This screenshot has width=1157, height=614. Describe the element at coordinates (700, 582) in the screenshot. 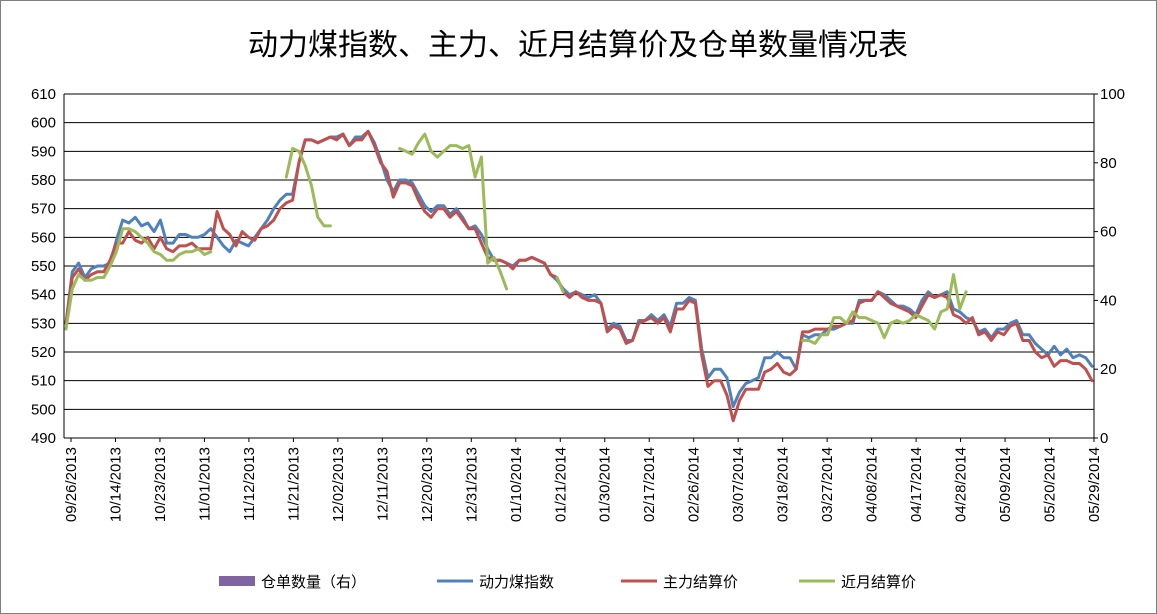

I see `legend-label-main: 主力结算价` at that location.